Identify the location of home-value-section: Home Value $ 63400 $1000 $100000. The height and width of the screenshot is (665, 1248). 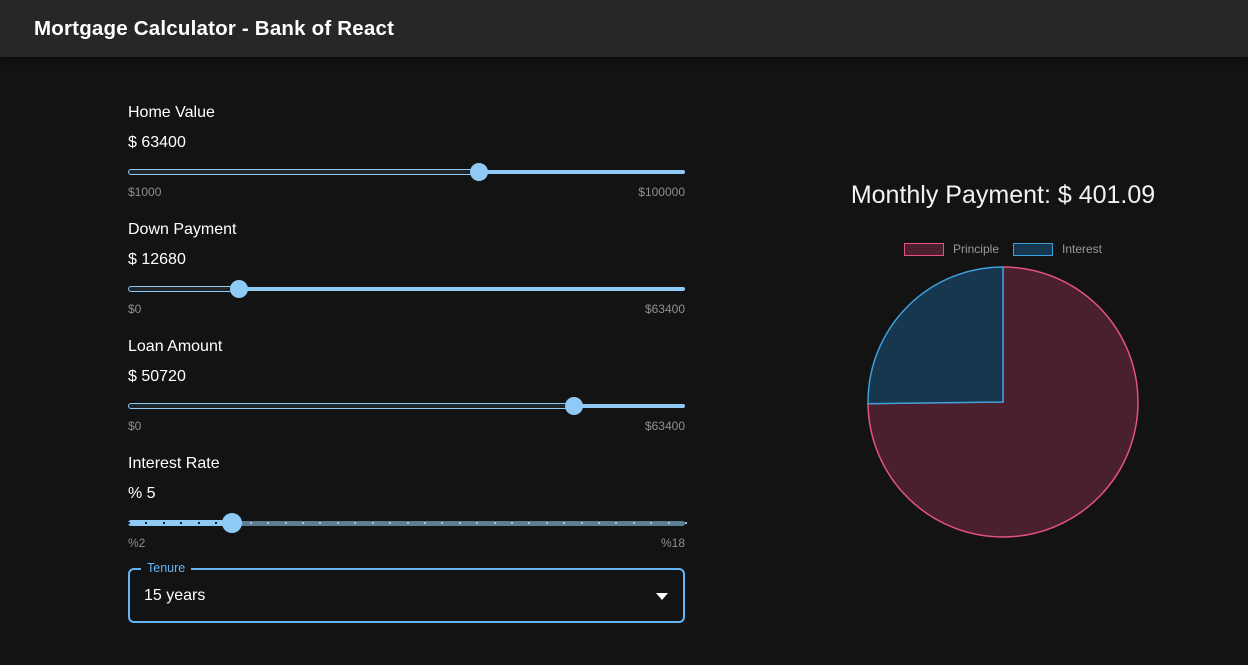
(406, 156).